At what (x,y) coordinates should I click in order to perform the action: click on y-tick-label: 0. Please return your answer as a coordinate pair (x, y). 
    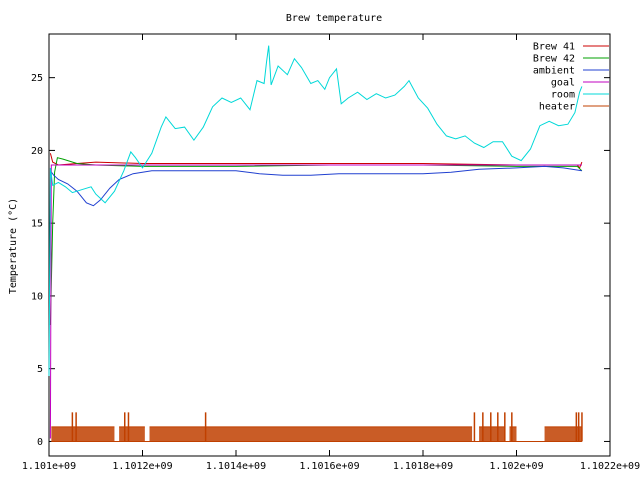
    Looking at the image, I should click on (40, 442).